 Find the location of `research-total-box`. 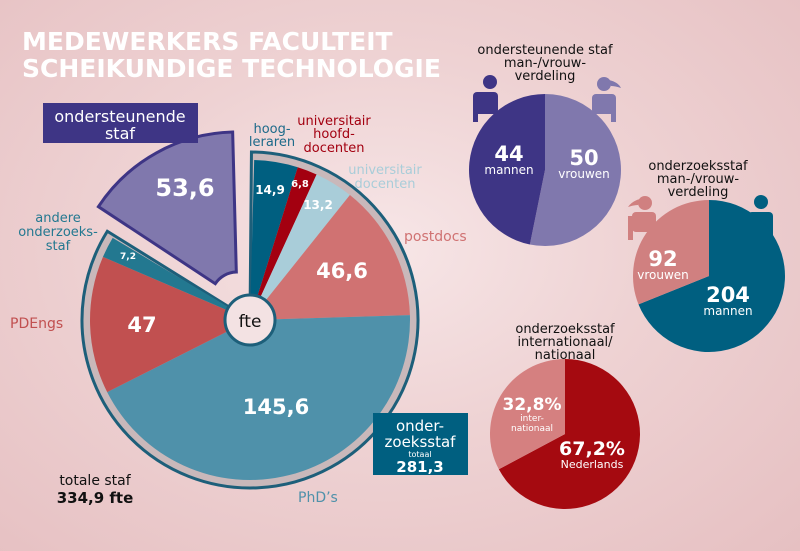

research-total-box is located at coordinates (420, 444).